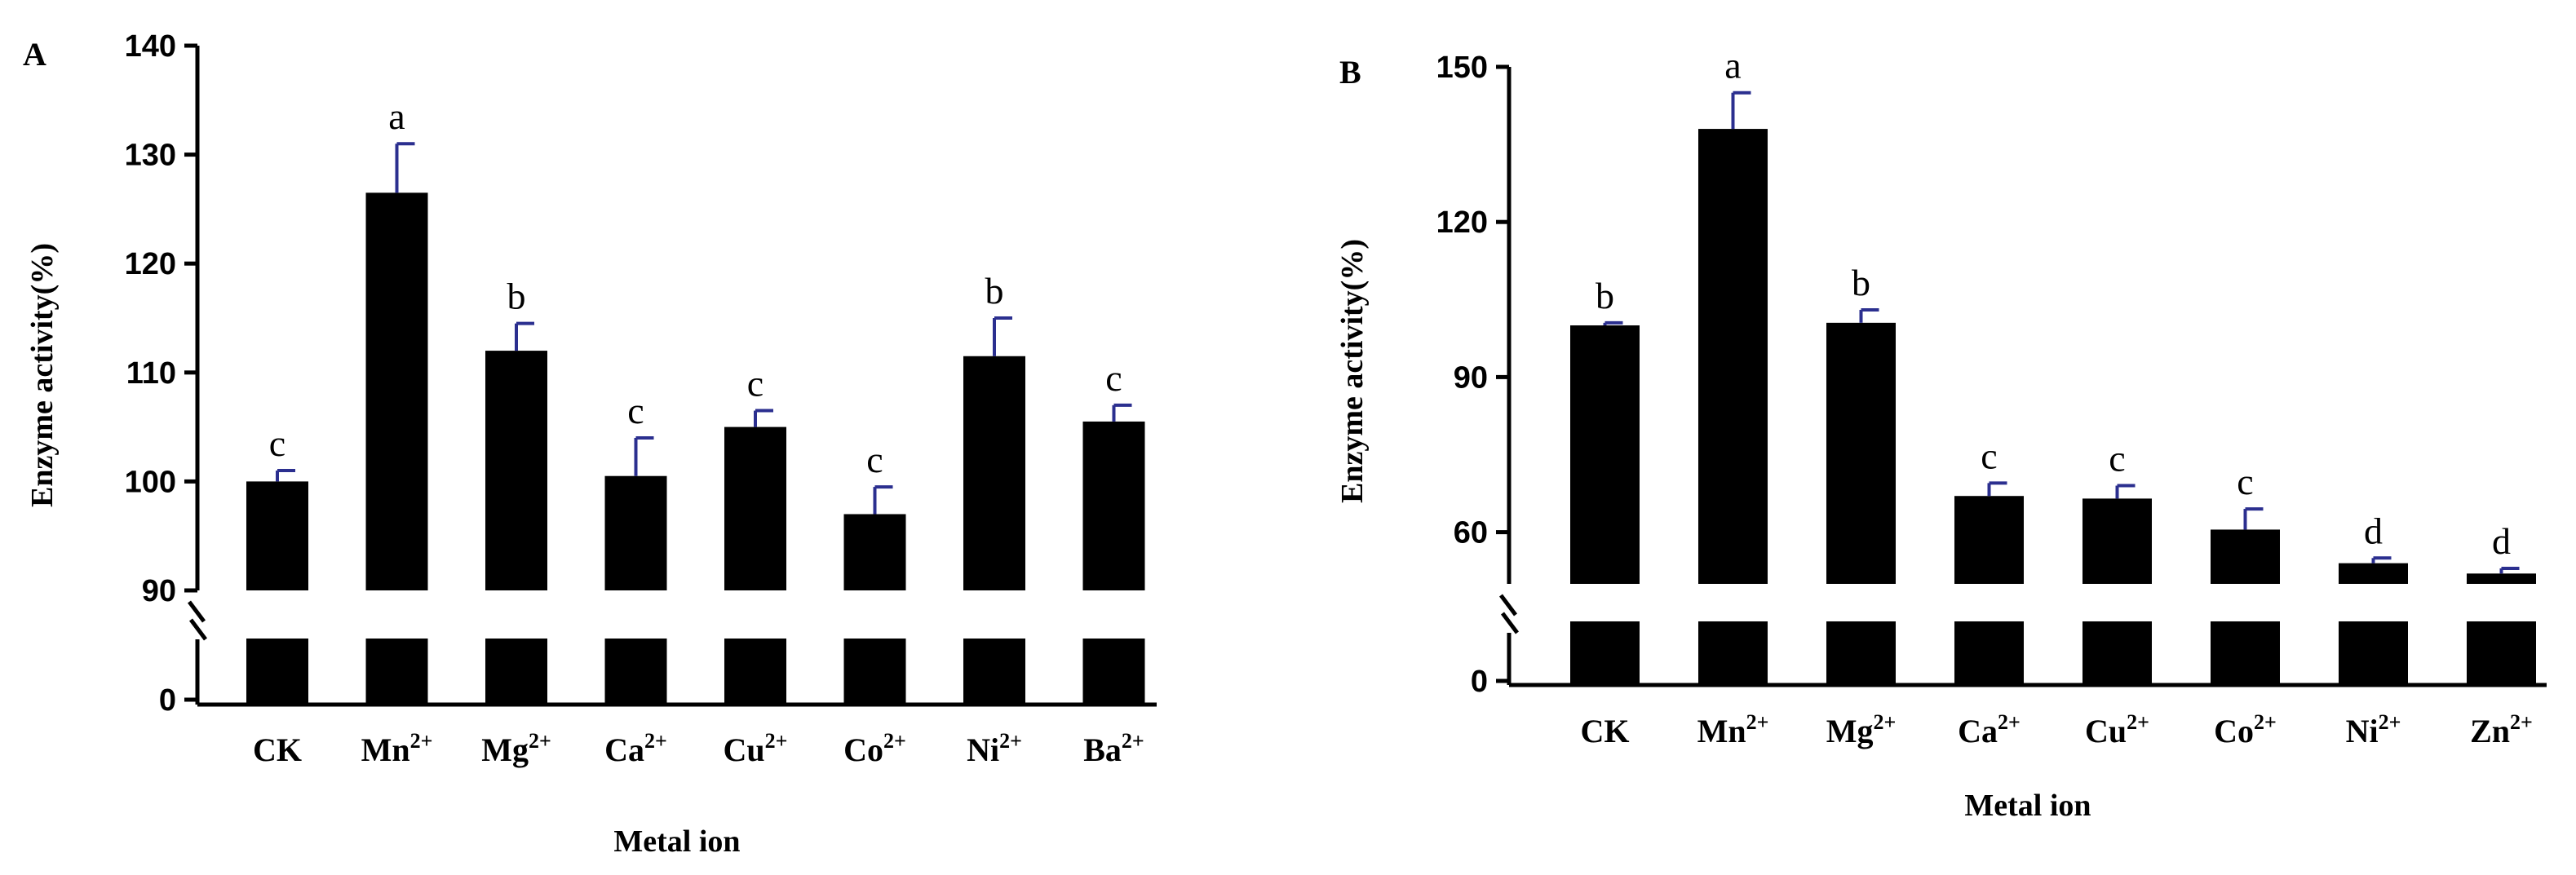  Describe the element at coordinates (1471, 533) in the screenshot. I see `y-tick-label: 60` at that location.